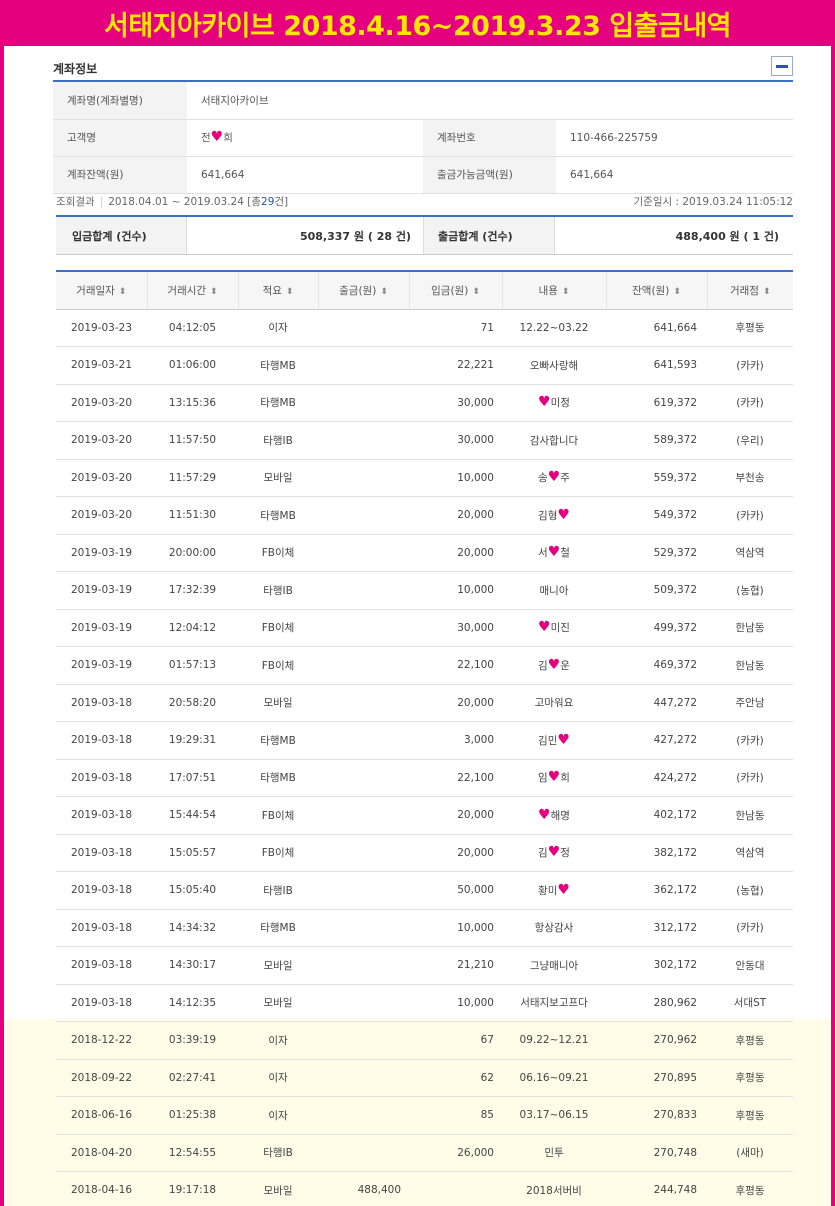  Describe the element at coordinates (192, 703) in the screenshot. I see `cell-time: 20:58:20` at that location.